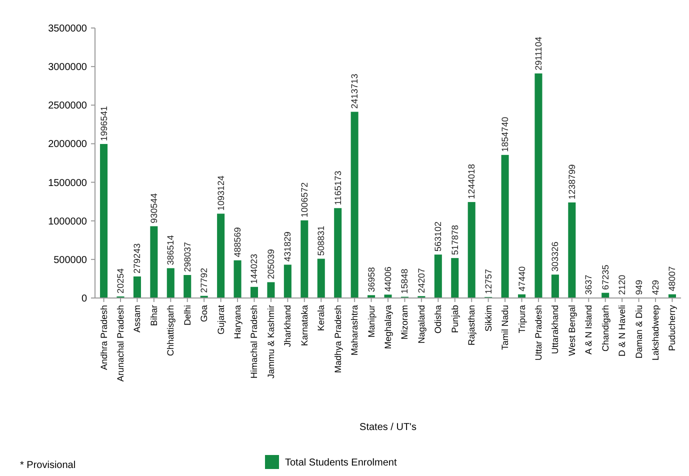 The height and width of the screenshot is (476, 689). I want to click on data-label: 386514, so click(171, 250).